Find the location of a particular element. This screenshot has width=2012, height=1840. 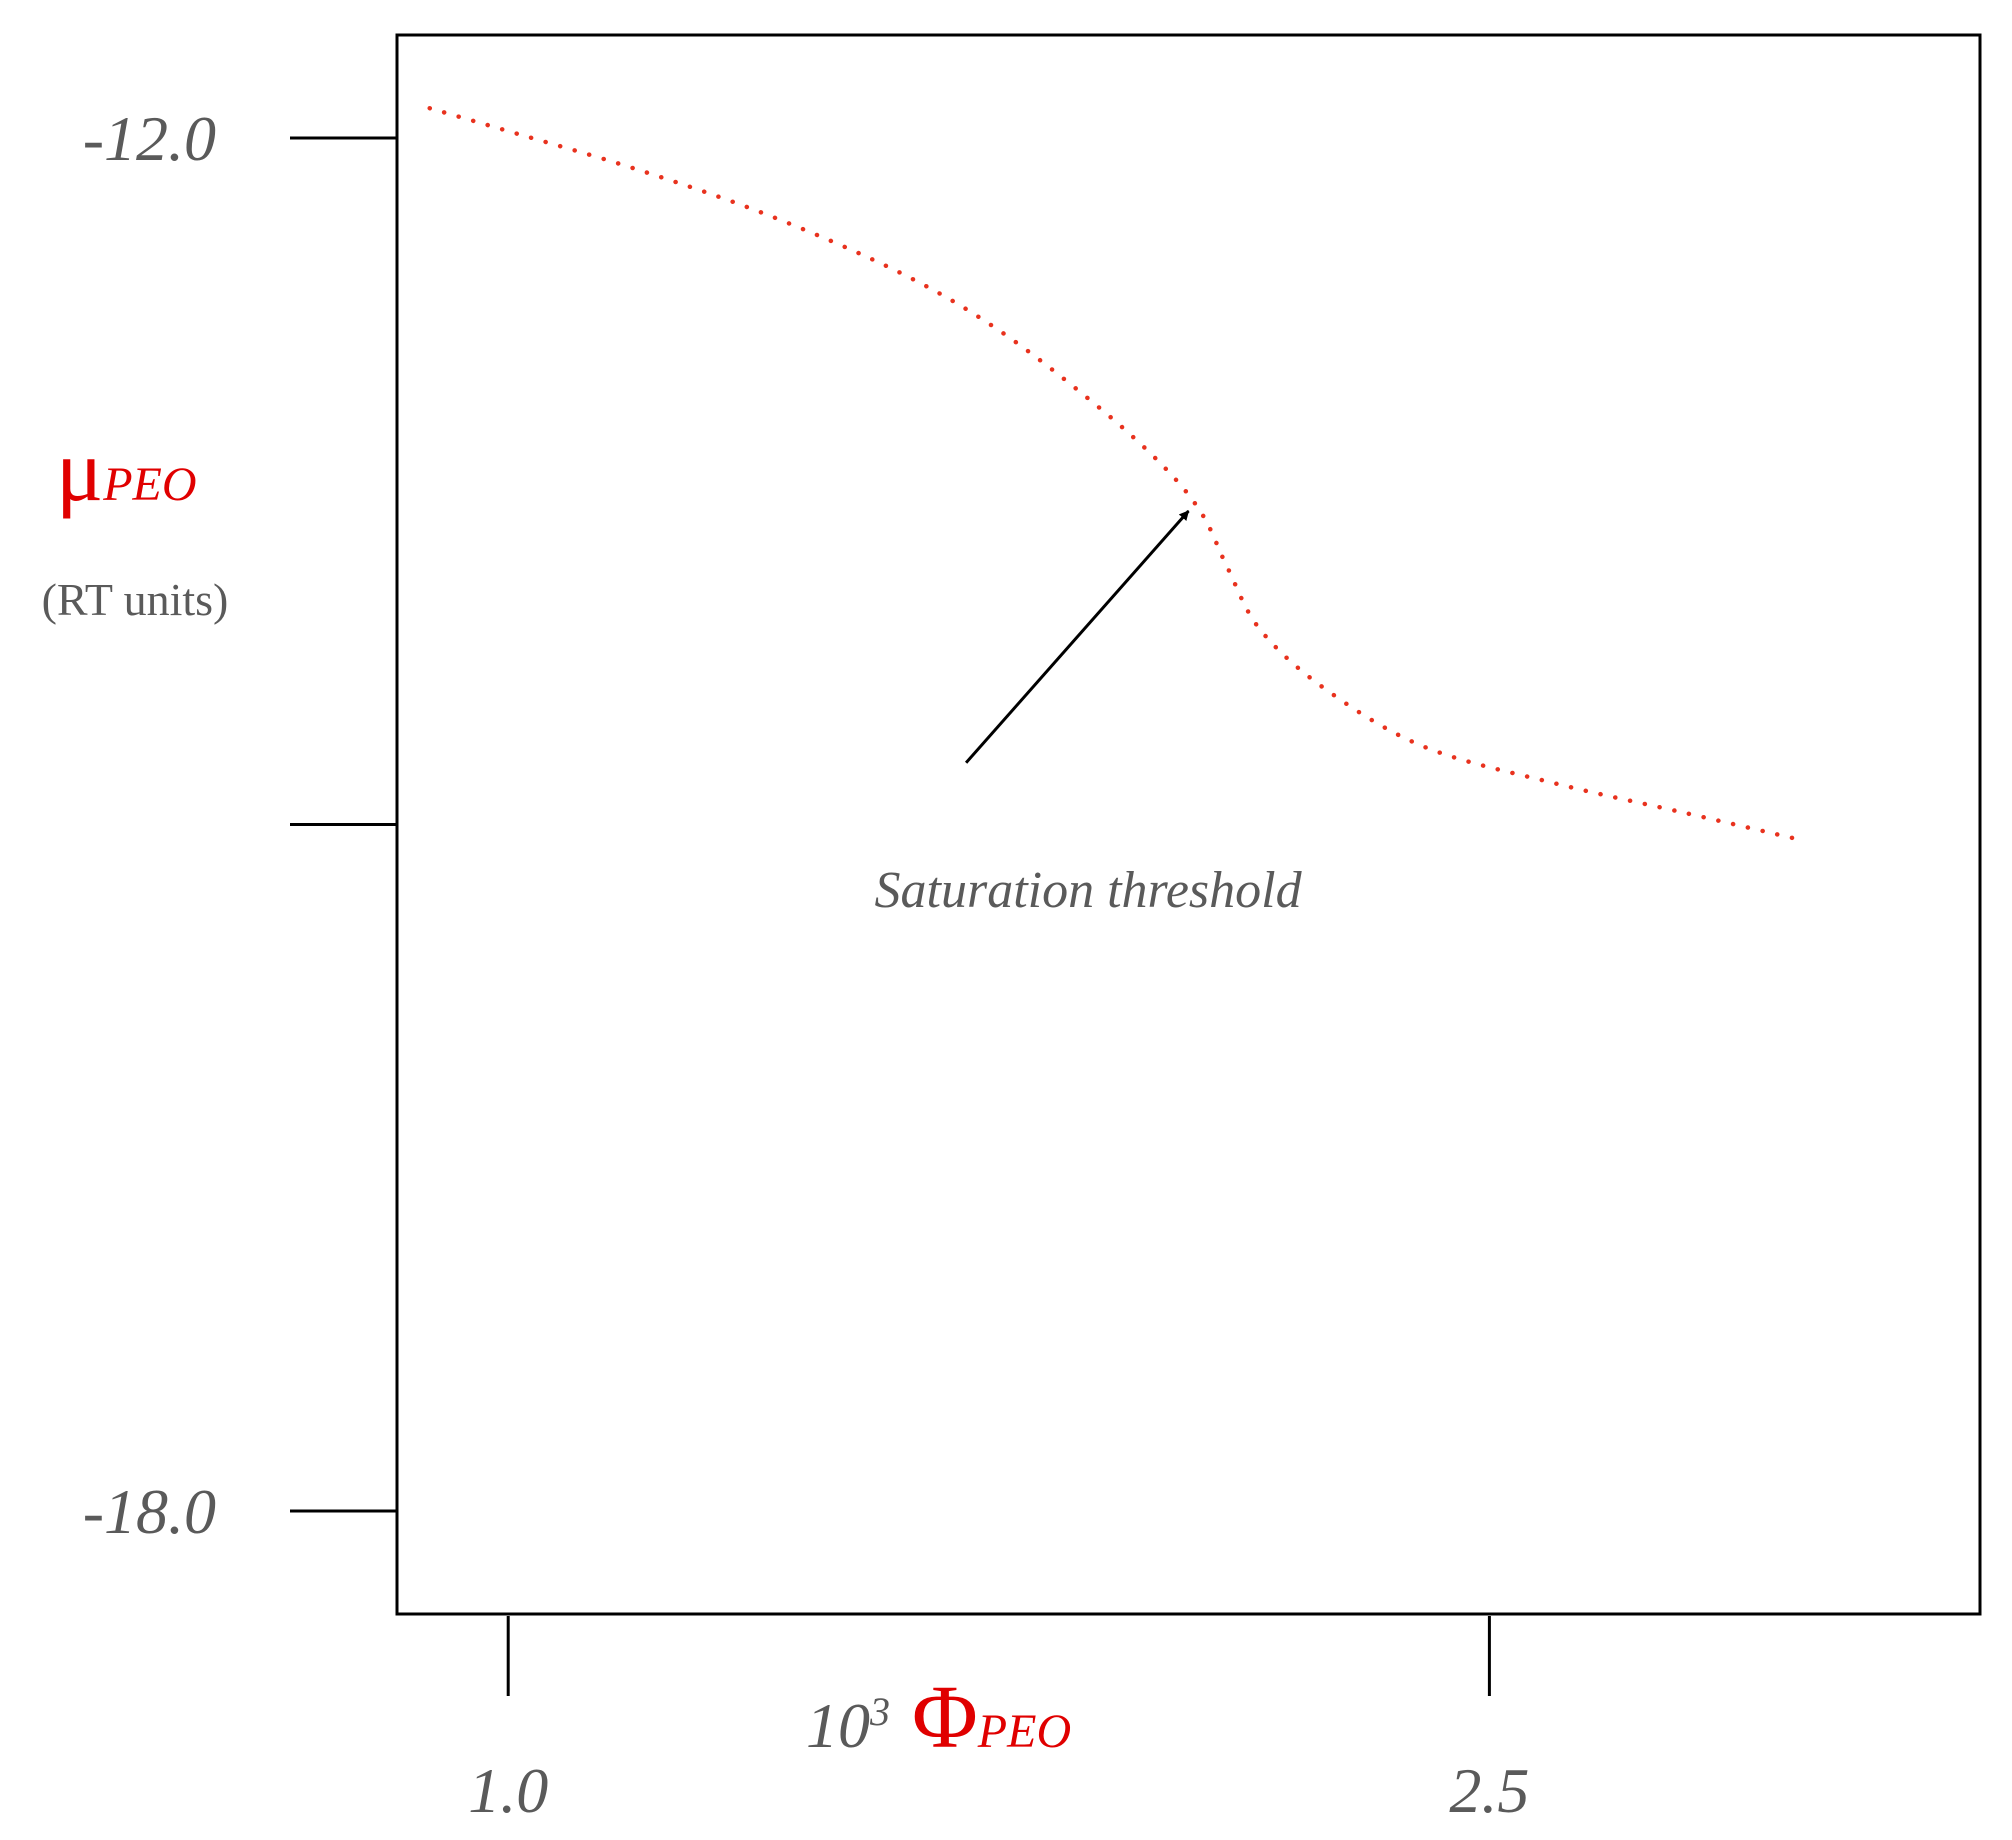

x-tick-label: 2.5 is located at coordinates (1489, 1790).